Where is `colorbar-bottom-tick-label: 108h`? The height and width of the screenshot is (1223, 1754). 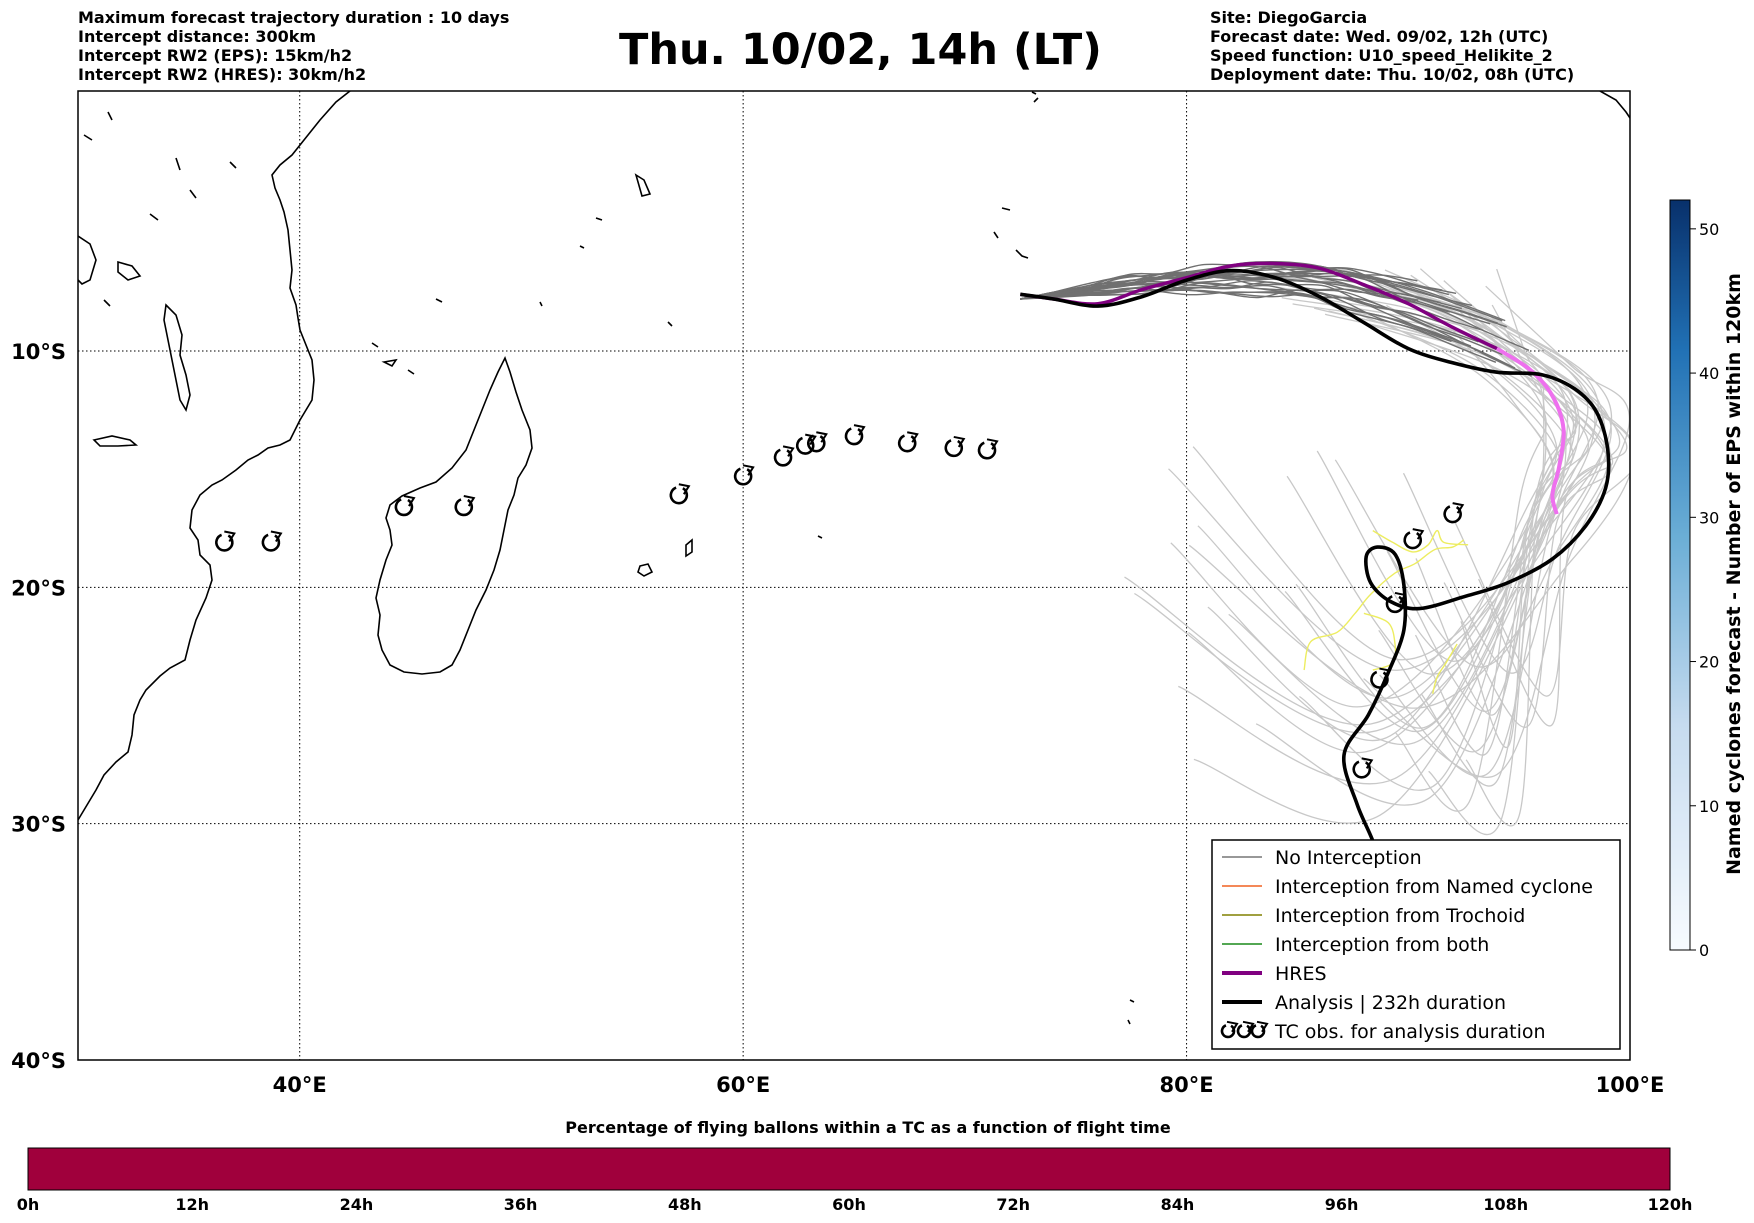
colorbar-bottom-tick-label: 108h is located at coordinates (1505, 1204).